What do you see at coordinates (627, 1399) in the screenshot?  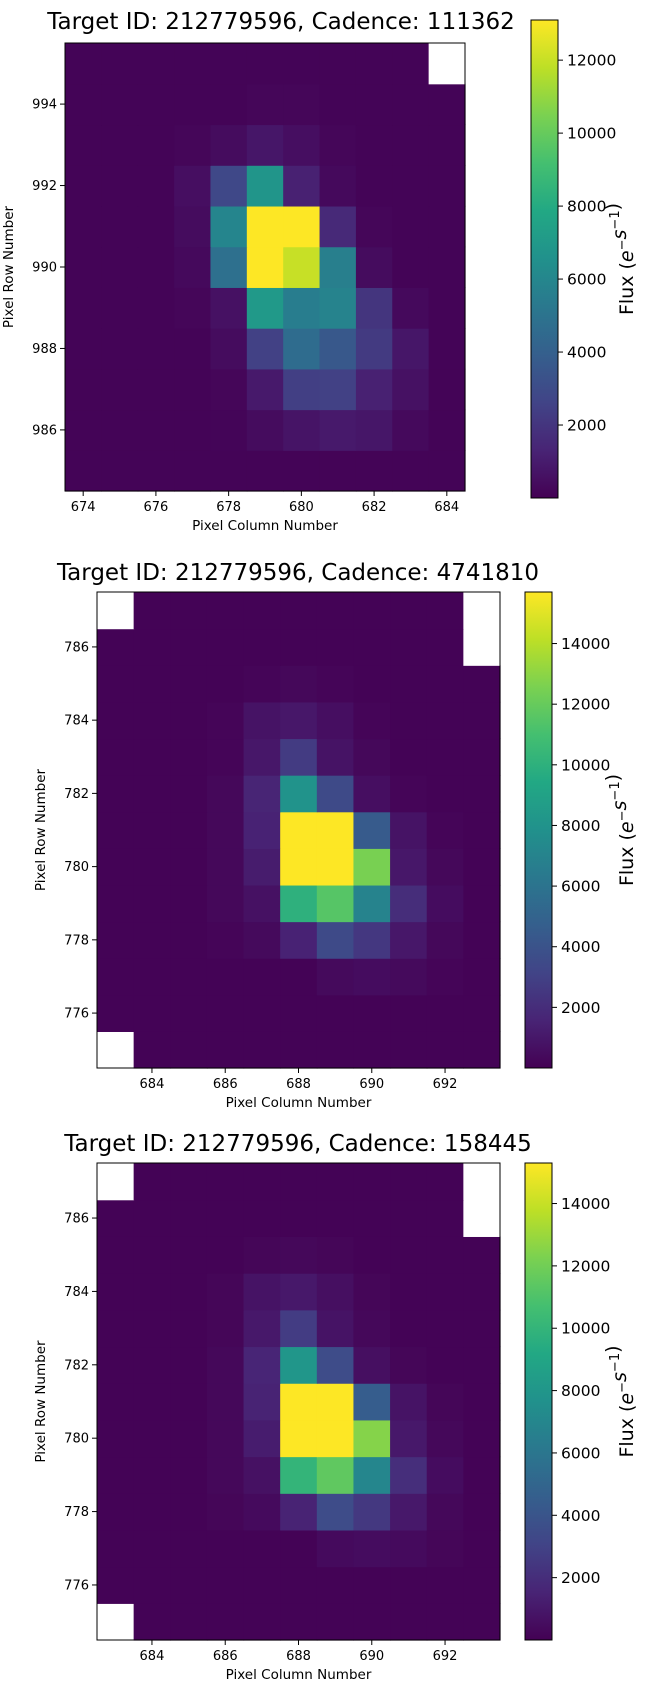 I see `colorbar-label-part: e` at bounding box center [627, 1399].